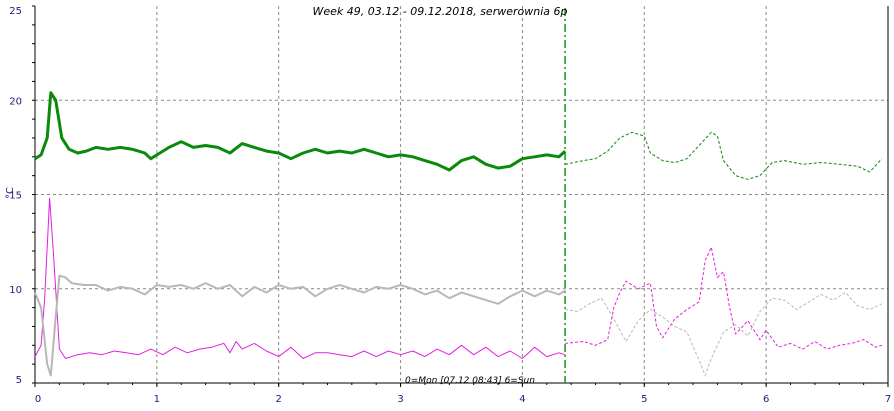 Image resolution: width=894 pixels, height=411 pixels. I want to click on y-tick-label: 20, so click(15, 101).